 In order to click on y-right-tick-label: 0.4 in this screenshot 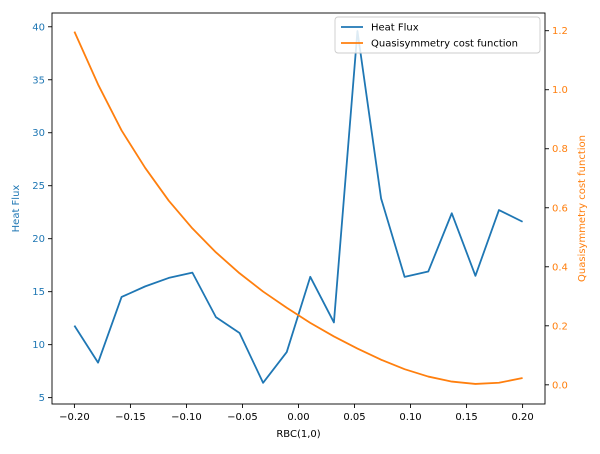, I will do `click(560, 267)`.